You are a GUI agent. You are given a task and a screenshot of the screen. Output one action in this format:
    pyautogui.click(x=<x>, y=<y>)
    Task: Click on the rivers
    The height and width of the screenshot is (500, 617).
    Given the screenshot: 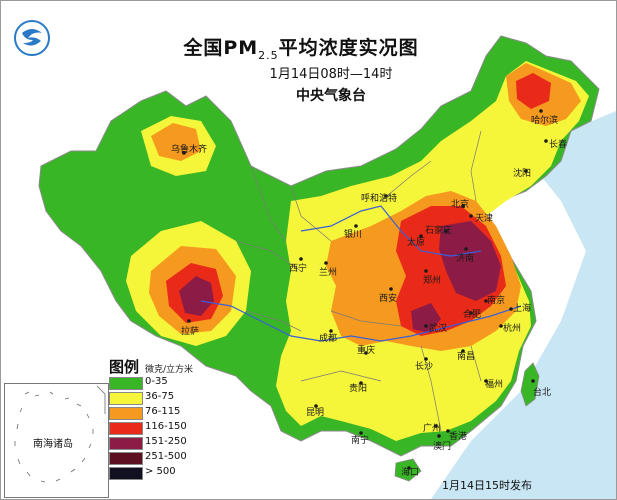 What is the action you would take?
    pyautogui.click(x=361, y=273)
    